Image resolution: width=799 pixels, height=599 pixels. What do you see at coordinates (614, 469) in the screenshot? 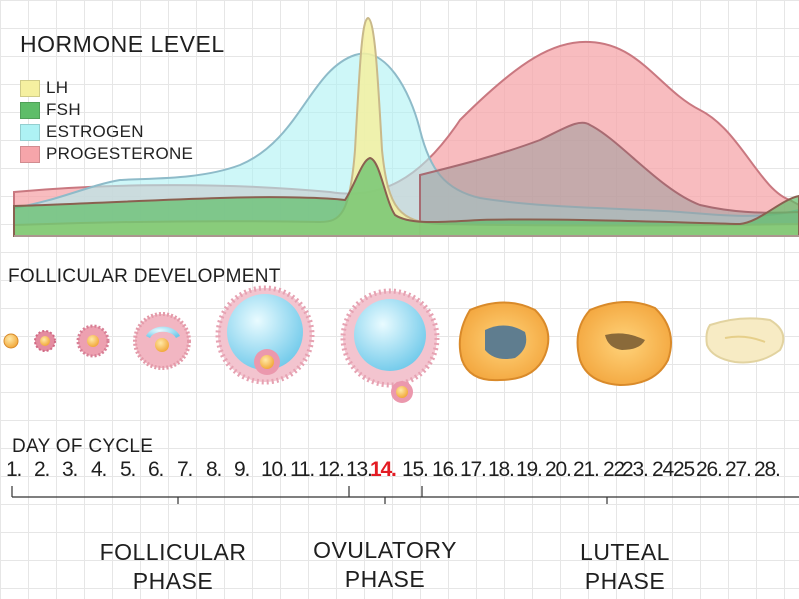
I see `day-label: 22` at bounding box center [614, 469].